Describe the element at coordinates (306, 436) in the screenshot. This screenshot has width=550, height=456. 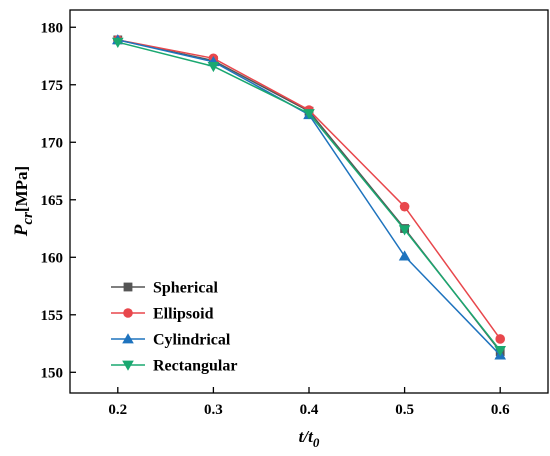
I see `x-axis-label-main: t/t` at that location.